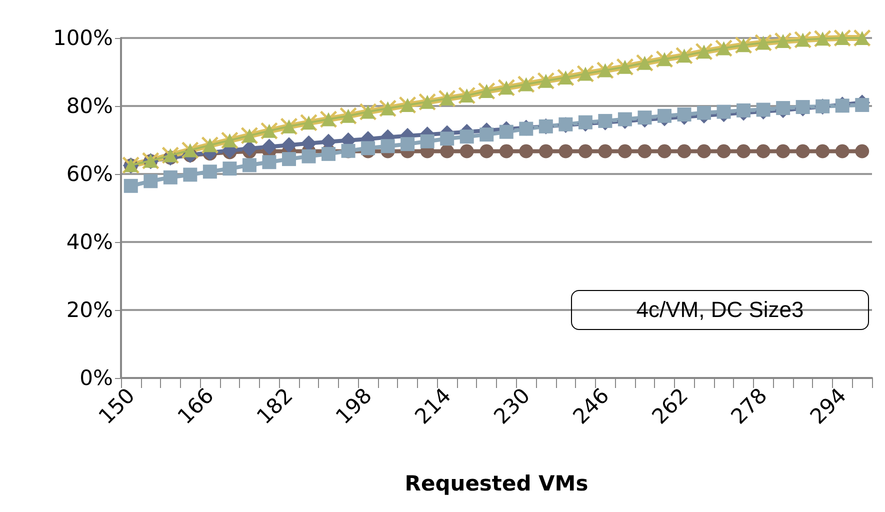  What do you see at coordinates (670, 406) in the screenshot?
I see `x-tick-label: 262` at bounding box center [670, 406].